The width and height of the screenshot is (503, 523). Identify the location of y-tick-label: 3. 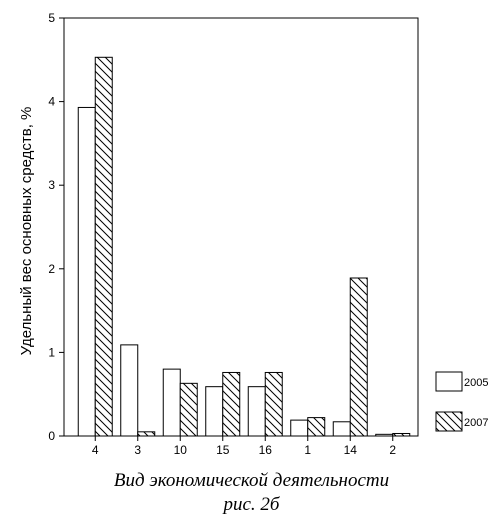
(51, 185).